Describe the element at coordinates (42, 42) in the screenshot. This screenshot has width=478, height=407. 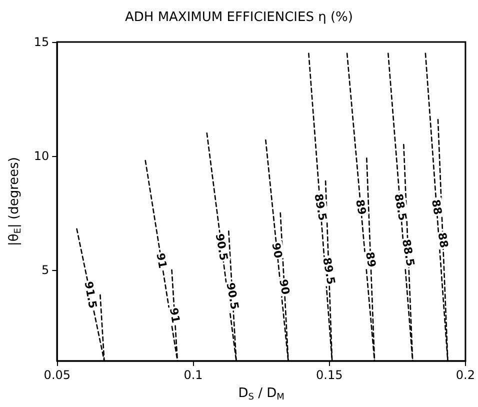
I see `y-tick-label: 15` at that location.